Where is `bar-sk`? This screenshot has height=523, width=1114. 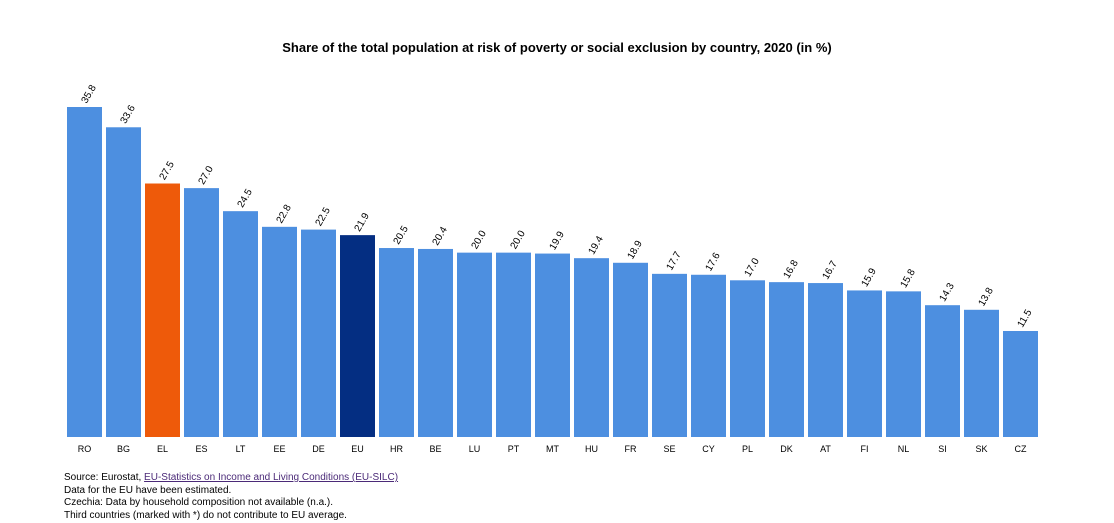 bar-sk is located at coordinates (981, 373).